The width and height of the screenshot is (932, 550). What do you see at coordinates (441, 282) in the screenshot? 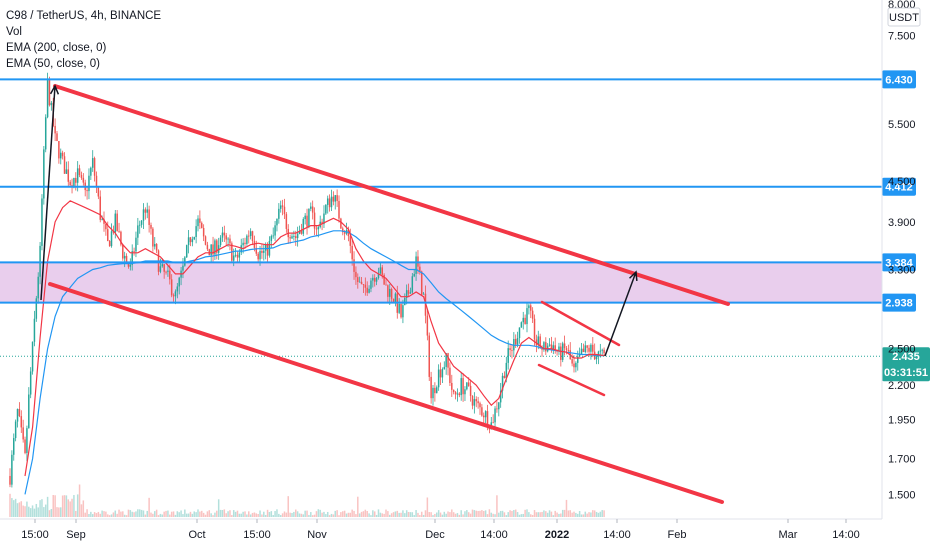
I see `supply-zone` at bounding box center [441, 282].